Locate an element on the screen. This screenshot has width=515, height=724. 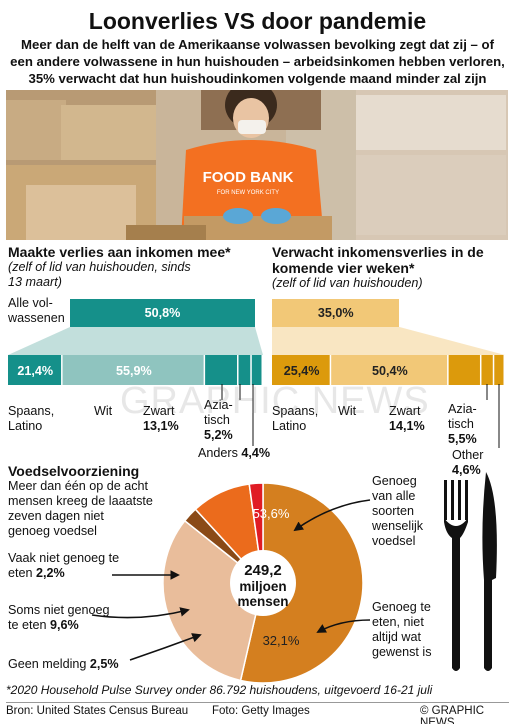
right-cat-wit: Wit is located at coordinates (347, 411).